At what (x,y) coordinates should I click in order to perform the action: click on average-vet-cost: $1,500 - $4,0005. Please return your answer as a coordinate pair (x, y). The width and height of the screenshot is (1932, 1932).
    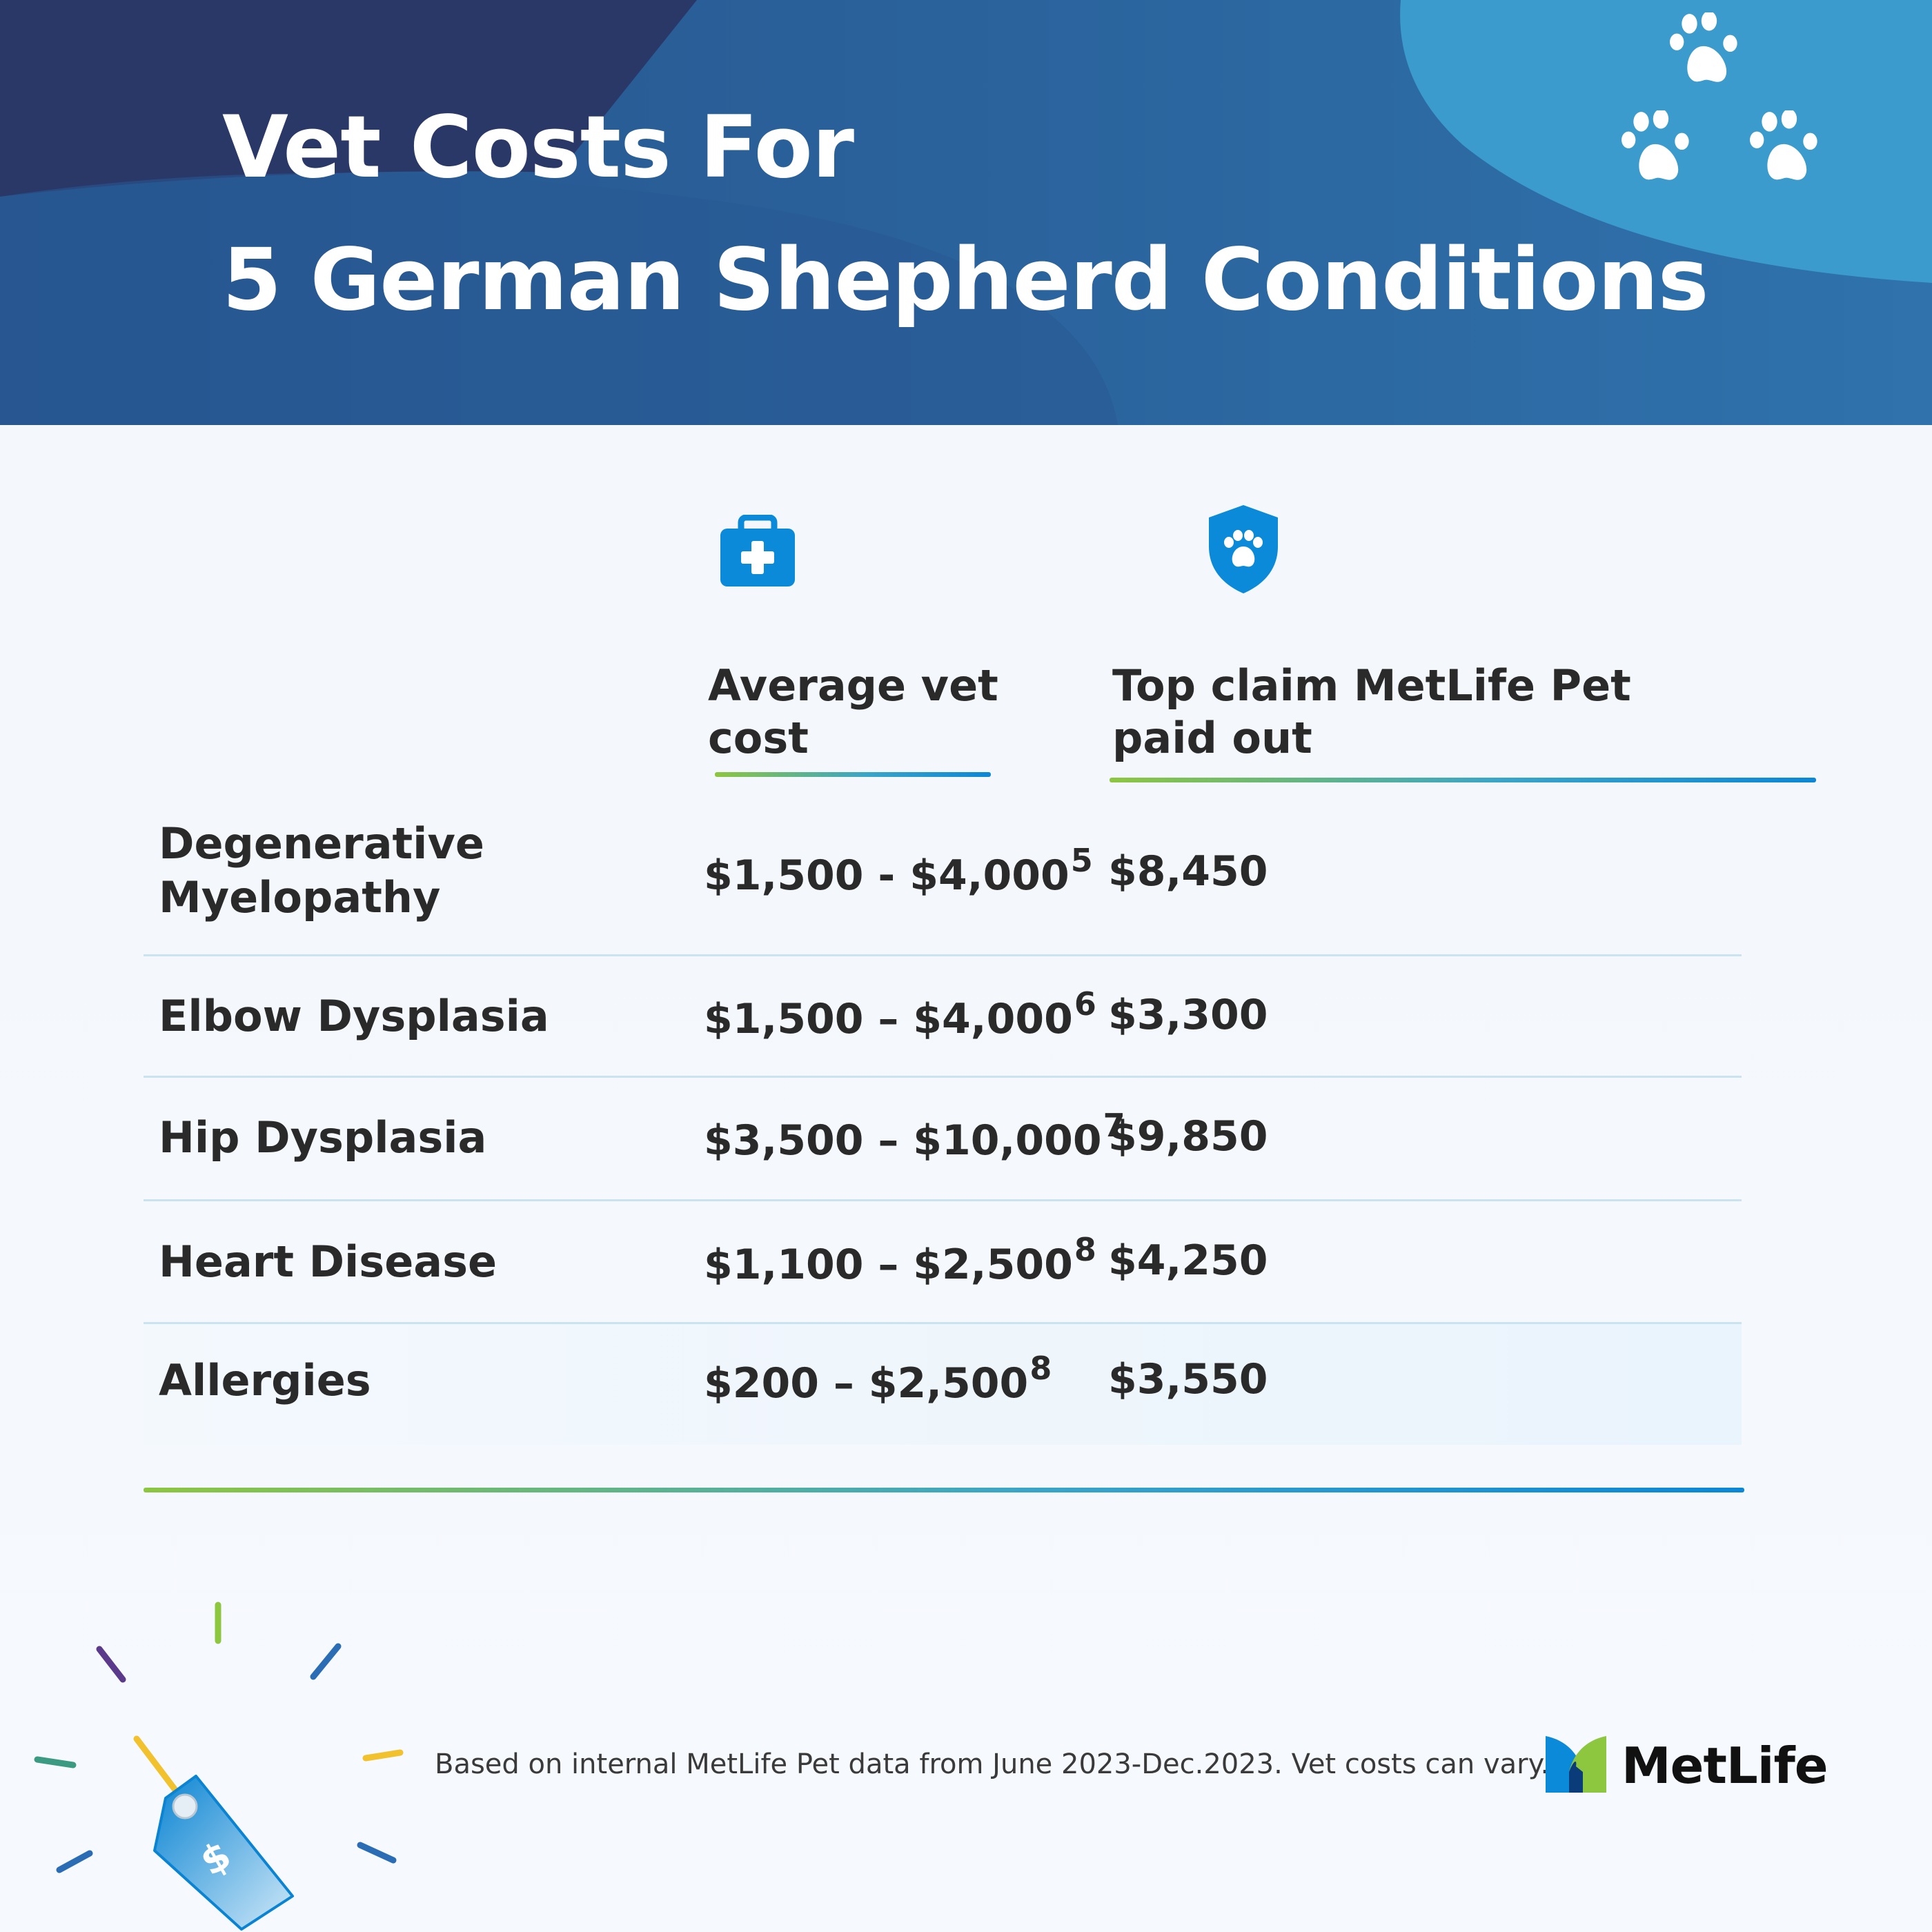
    Looking at the image, I should click on (898, 871).